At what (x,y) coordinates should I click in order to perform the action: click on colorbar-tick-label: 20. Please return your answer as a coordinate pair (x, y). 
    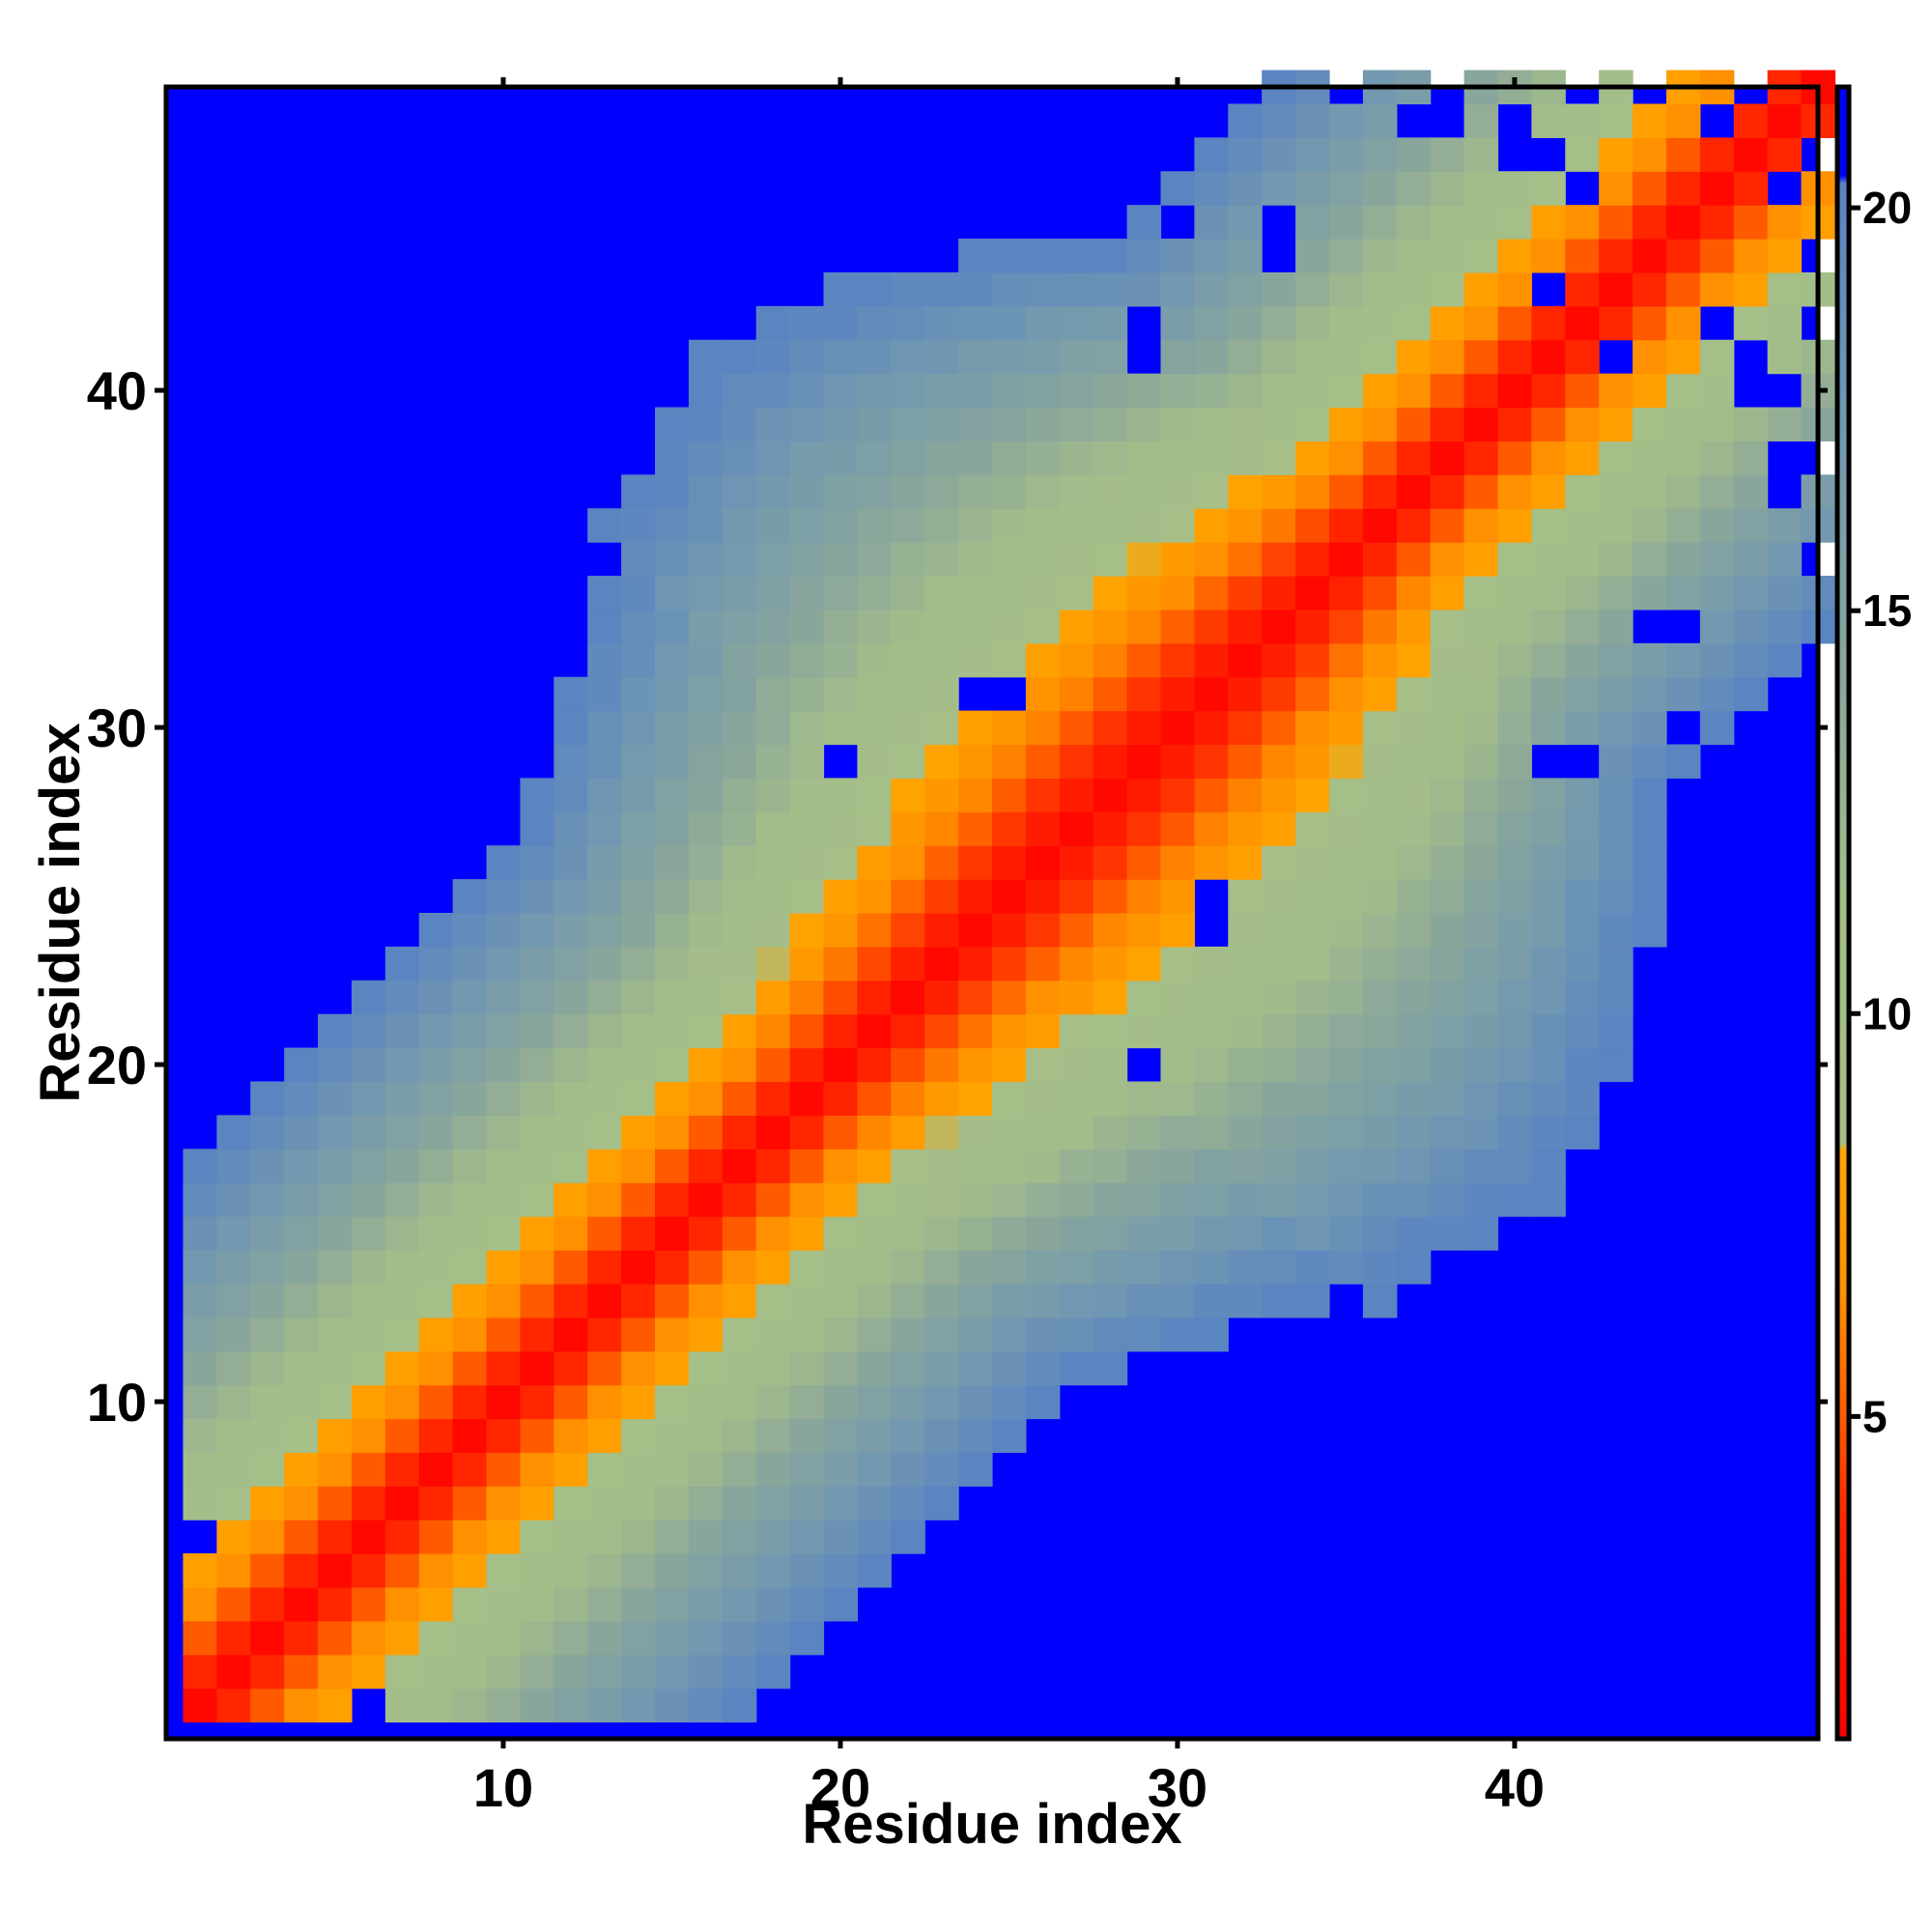
    Looking at the image, I should click on (1887, 208).